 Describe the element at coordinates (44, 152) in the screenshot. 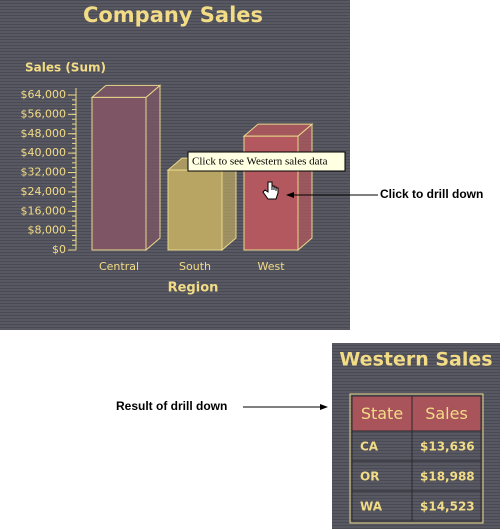

I see `y-tick-label: $40,000` at that location.